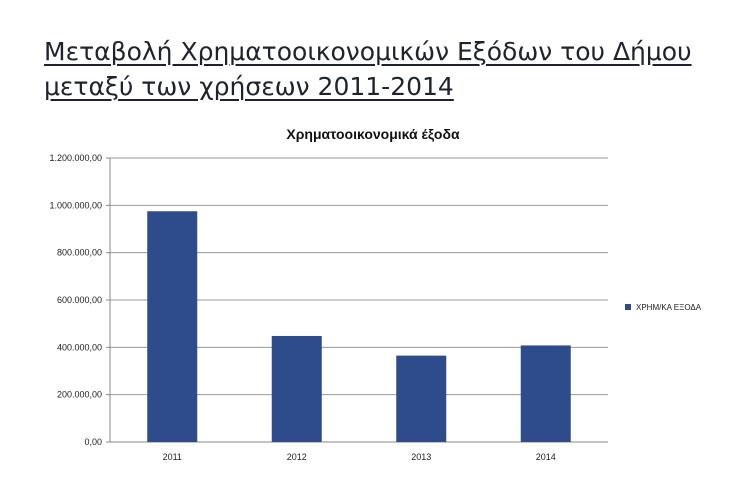  What do you see at coordinates (79, 395) in the screenshot?
I see `y-tick-label: 200.000,00` at bounding box center [79, 395].